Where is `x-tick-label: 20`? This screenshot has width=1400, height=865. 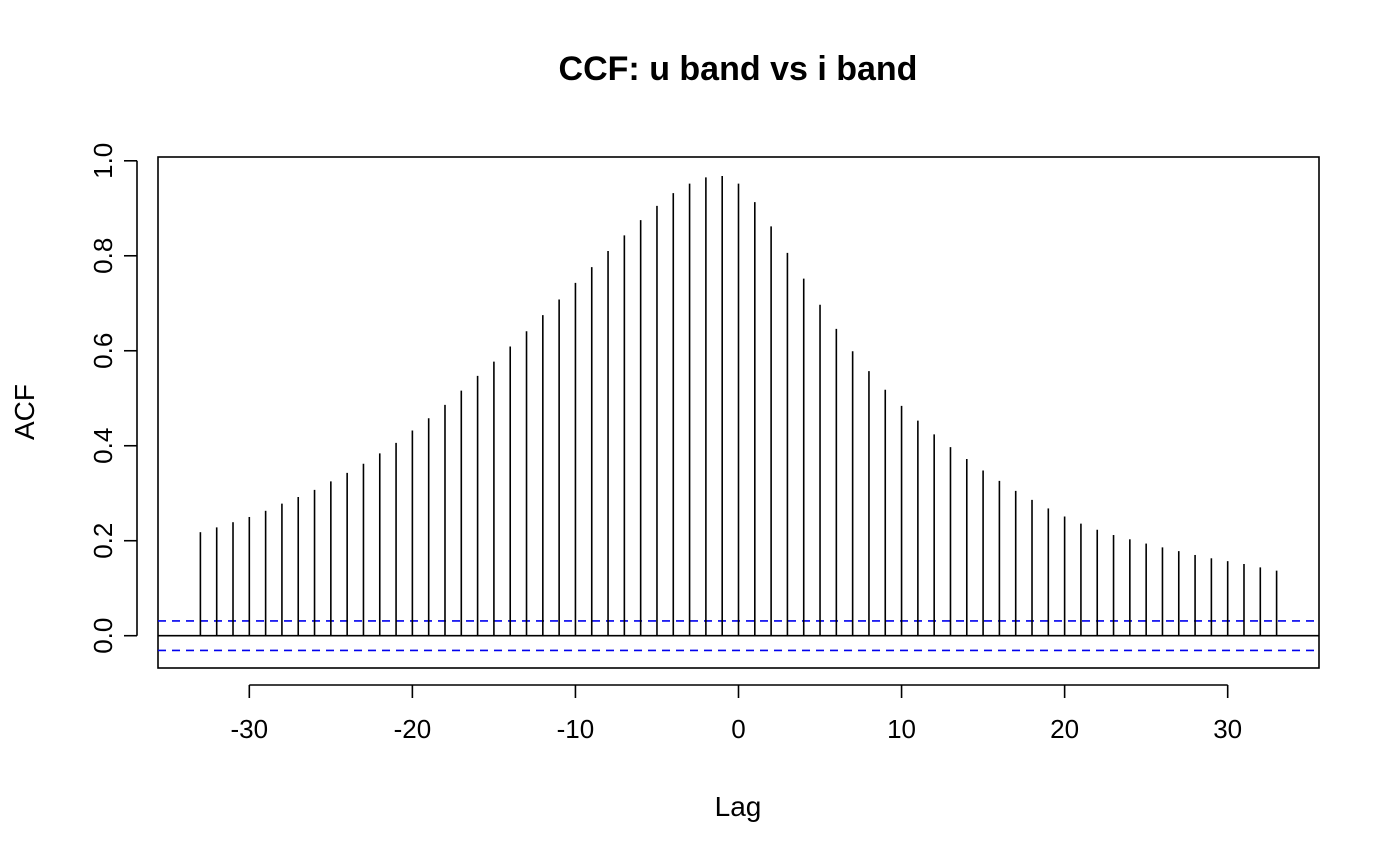
x-tick-label: 20 is located at coordinates (1064, 729).